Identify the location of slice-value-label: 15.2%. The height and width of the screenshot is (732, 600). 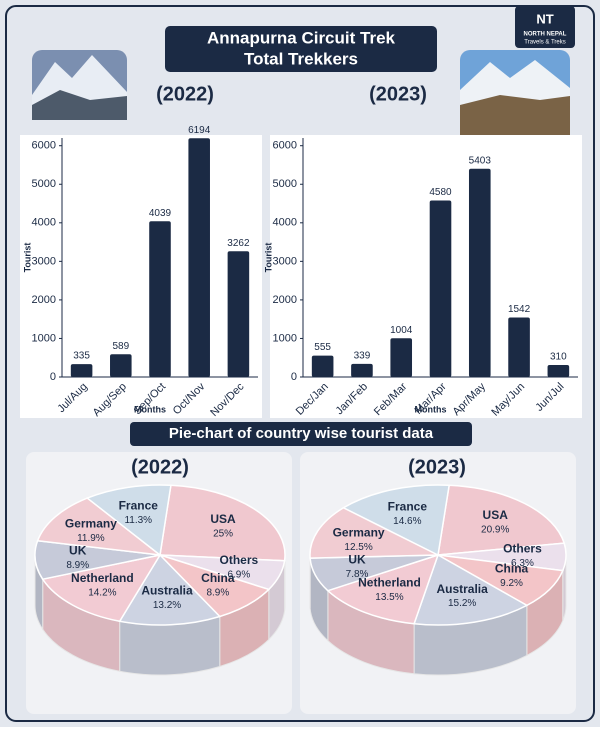
(462, 603).